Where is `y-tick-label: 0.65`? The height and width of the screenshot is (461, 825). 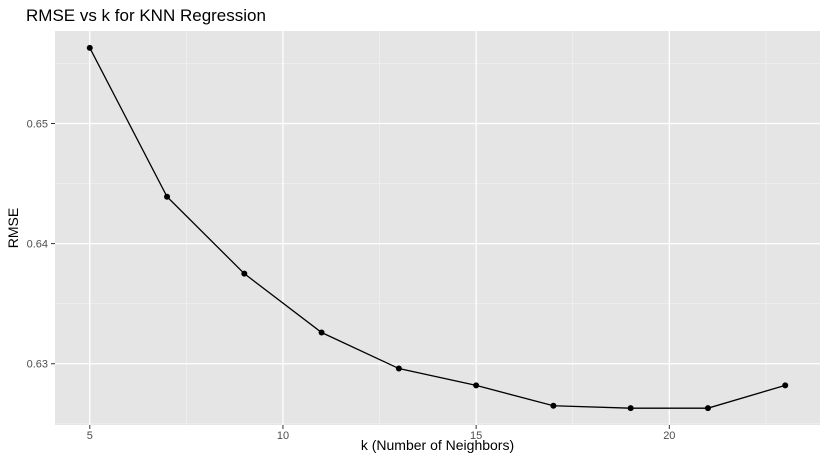 y-tick-label: 0.65 is located at coordinates (37, 124).